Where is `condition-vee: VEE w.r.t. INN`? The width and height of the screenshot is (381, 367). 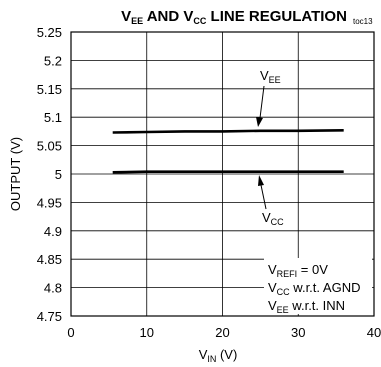 condition-vee: VEE w.r.t. INN is located at coordinates (306, 306).